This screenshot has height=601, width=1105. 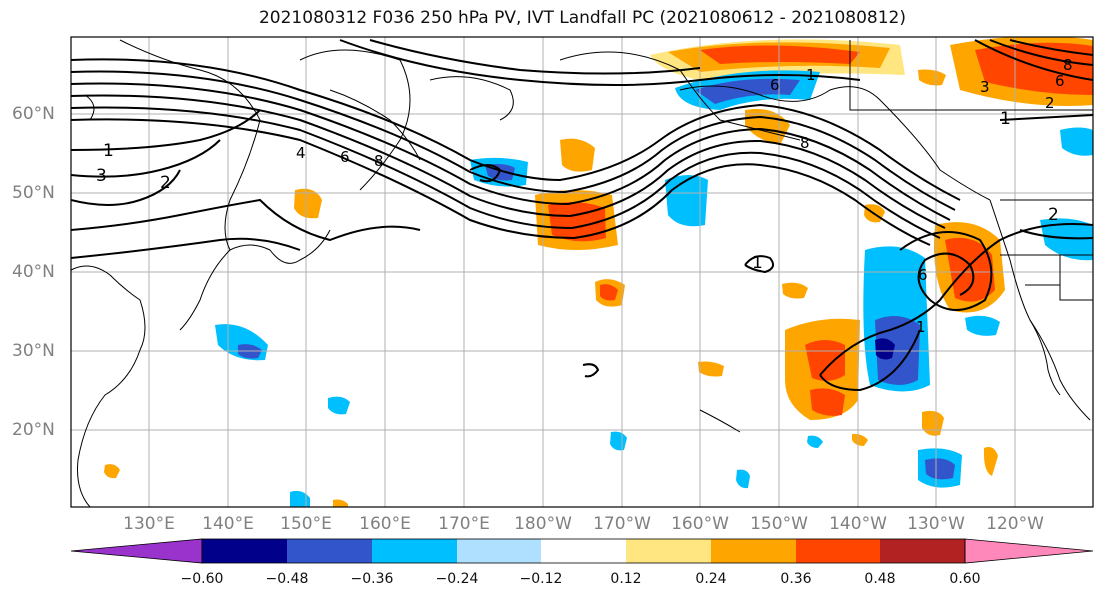 I want to click on longitude-label: 150°W, so click(x=779, y=524).